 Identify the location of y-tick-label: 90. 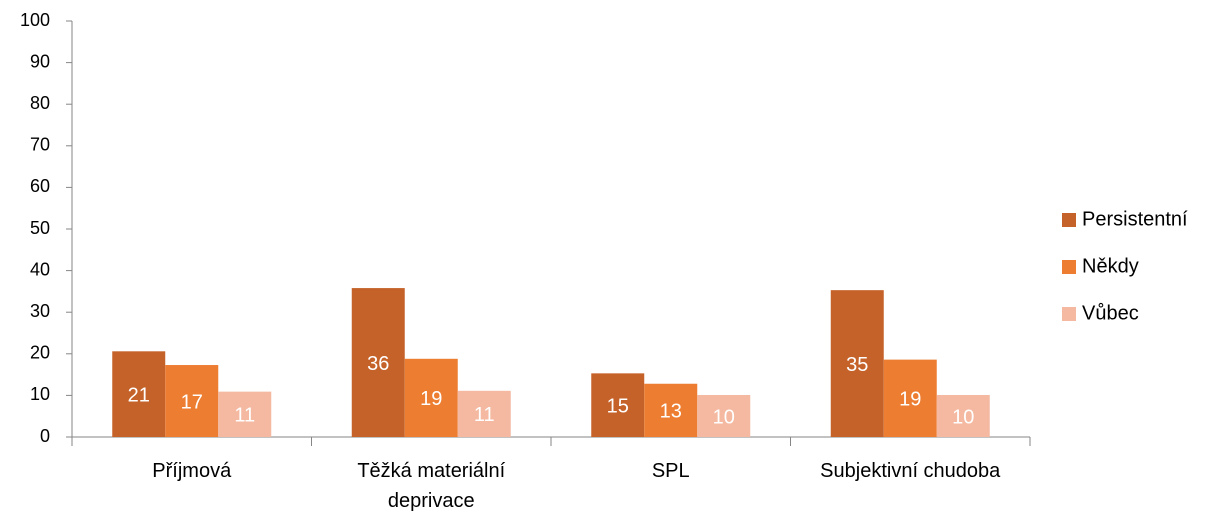
(40, 61).